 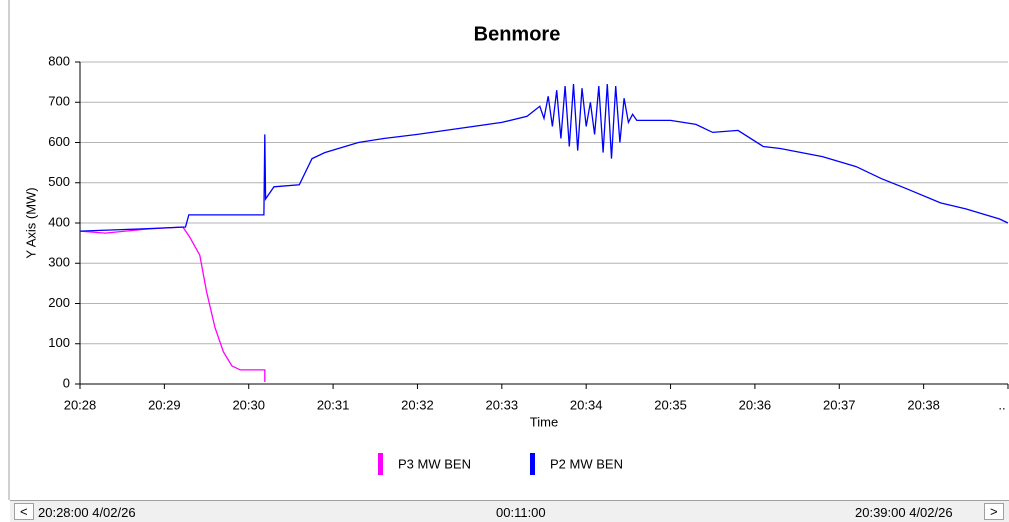 What do you see at coordinates (24, 511) in the screenshot?
I see `prev-button: <` at bounding box center [24, 511].